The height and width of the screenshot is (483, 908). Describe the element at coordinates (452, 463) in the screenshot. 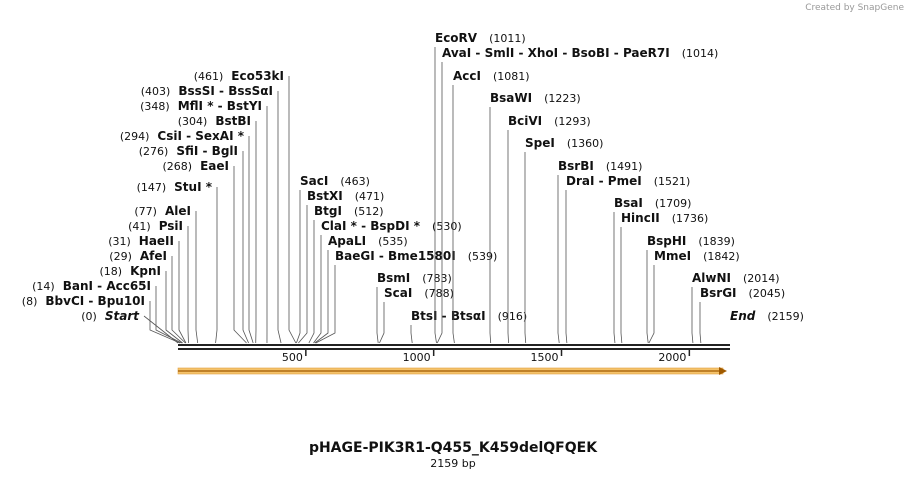

I see `map-length: 2159 bp` at that location.